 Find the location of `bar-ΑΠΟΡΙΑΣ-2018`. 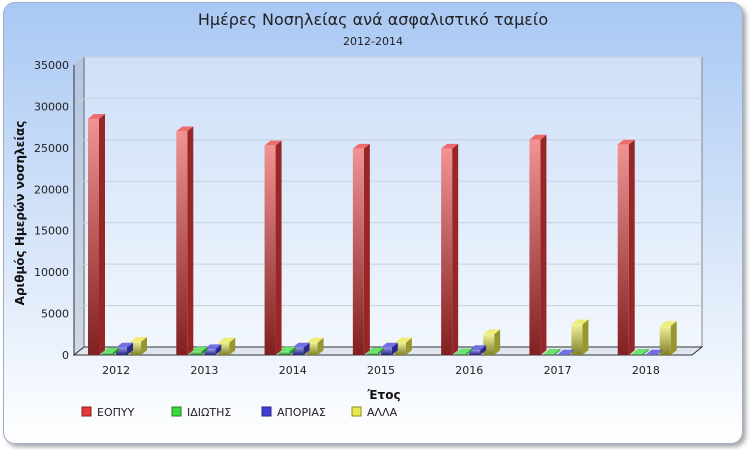

bar-ΑΠΟΡΙΑΣ-2018 is located at coordinates (654, 352).